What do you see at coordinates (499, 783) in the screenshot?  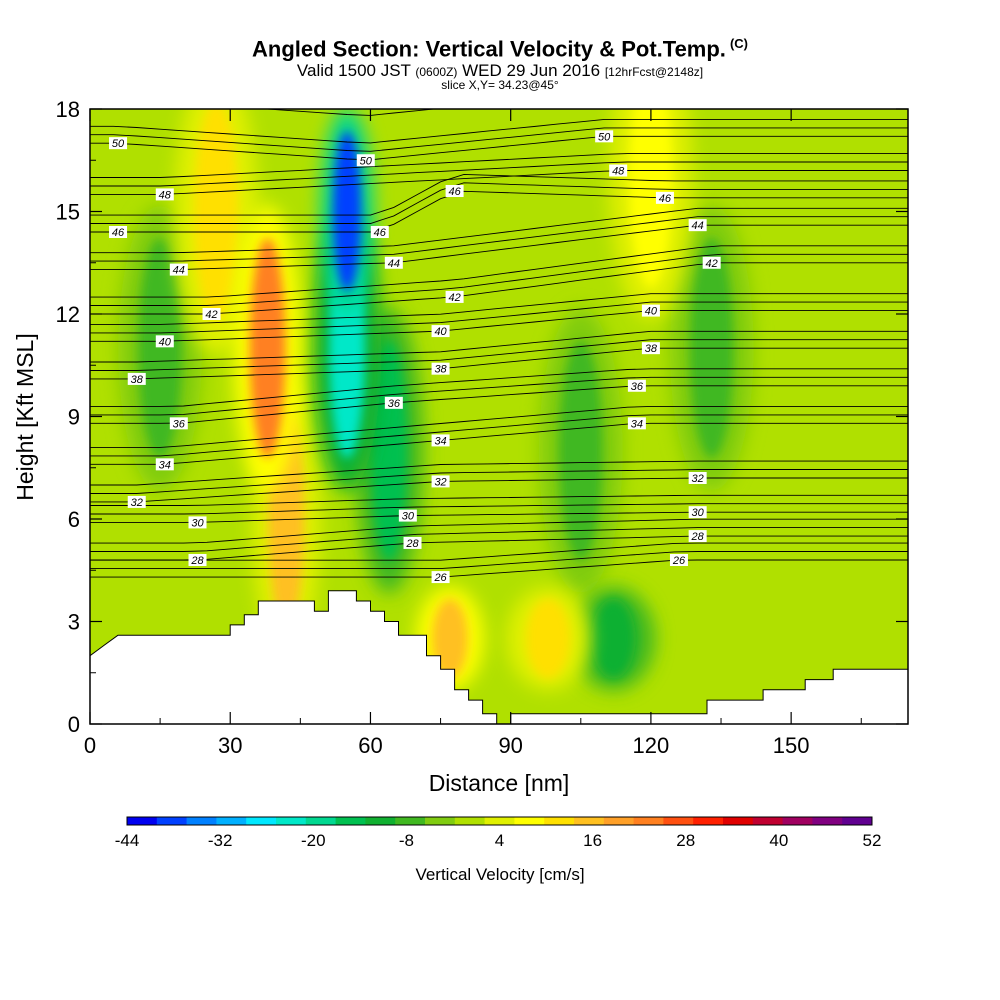 I see `x-axis-label: Distance [nm]` at bounding box center [499, 783].